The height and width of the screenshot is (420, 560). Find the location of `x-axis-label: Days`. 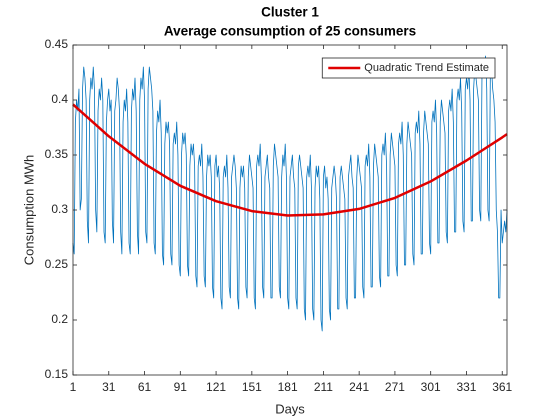

x-axis-label: Days is located at coordinates (290, 408).